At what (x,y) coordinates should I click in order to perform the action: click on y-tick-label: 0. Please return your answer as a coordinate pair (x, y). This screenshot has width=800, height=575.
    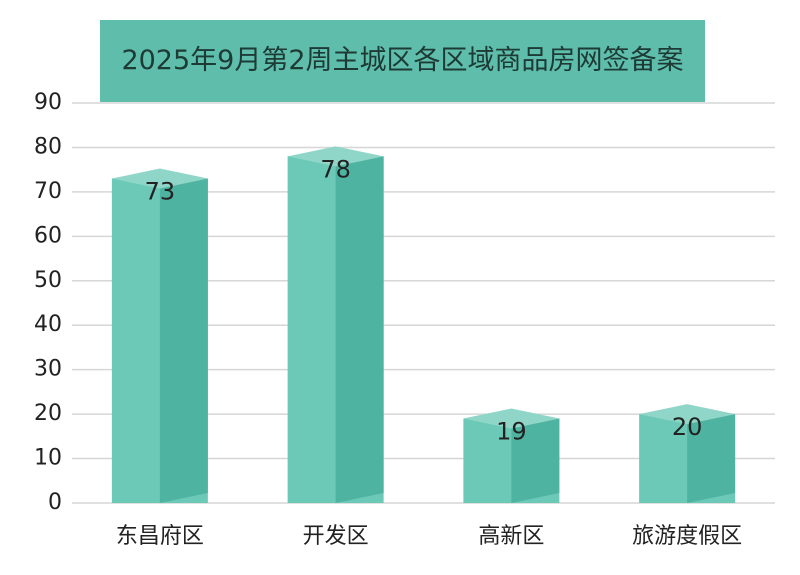
    Looking at the image, I should click on (55, 502).